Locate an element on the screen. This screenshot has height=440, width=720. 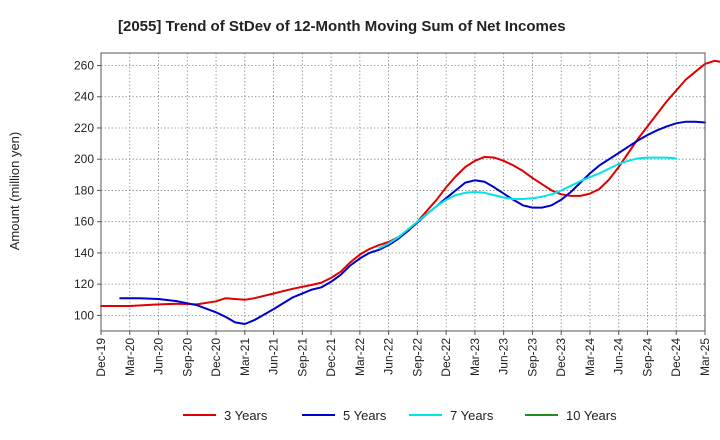
x-tick-label: Jun-21 is located at coordinates (274, 356).